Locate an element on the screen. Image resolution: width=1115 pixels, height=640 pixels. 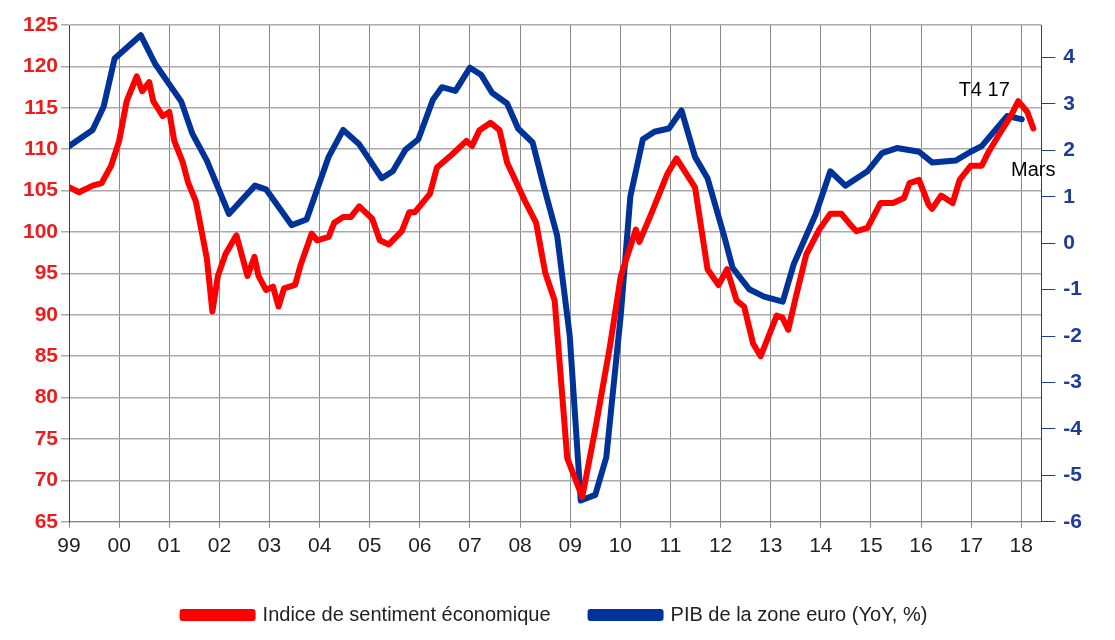
x-tick-label: 06 is located at coordinates (420, 545).